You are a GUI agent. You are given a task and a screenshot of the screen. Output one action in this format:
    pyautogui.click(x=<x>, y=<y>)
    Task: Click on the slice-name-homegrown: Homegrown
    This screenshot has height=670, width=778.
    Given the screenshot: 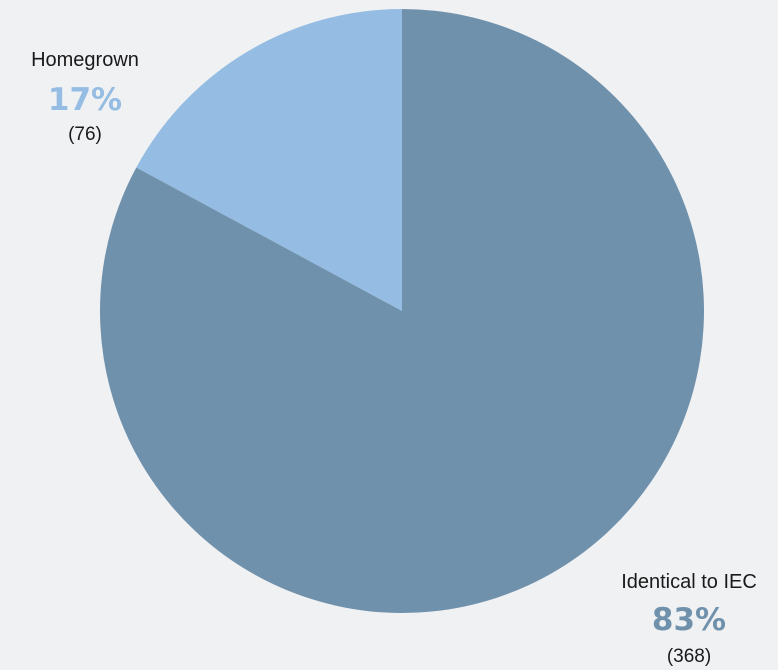 What is the action you would take?
    pyautogui.click(x=85, y=60)
    